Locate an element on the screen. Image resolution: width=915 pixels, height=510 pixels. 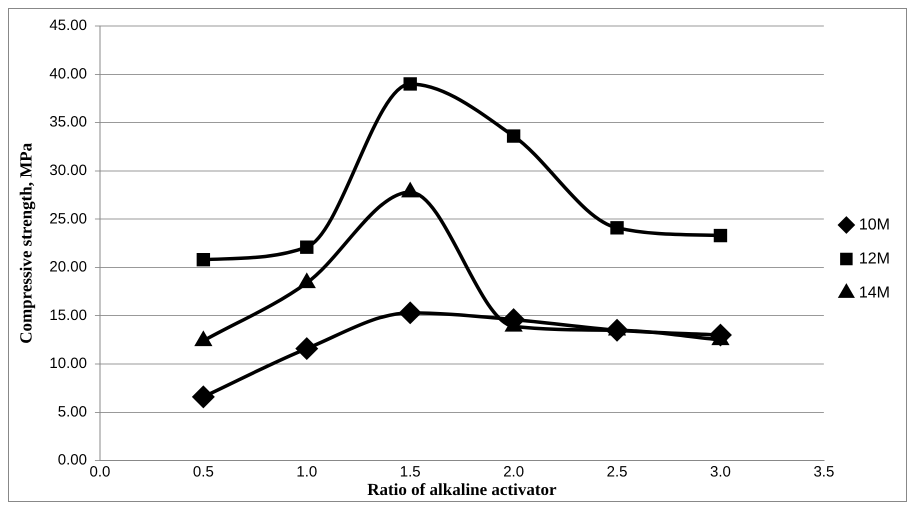
x-tick-label: 1.0 is located at coordinates (307, 472).